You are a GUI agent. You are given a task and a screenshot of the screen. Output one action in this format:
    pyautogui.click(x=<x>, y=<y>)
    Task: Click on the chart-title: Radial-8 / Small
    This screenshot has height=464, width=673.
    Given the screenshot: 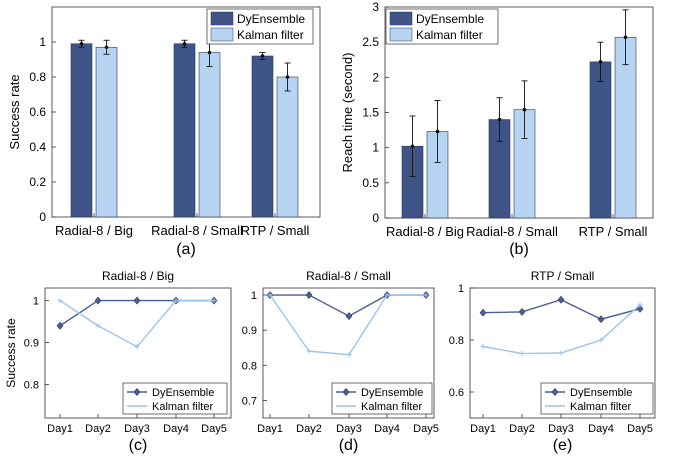 What is the action you would take?
    pyautogui.click(x=348, y=276)
    